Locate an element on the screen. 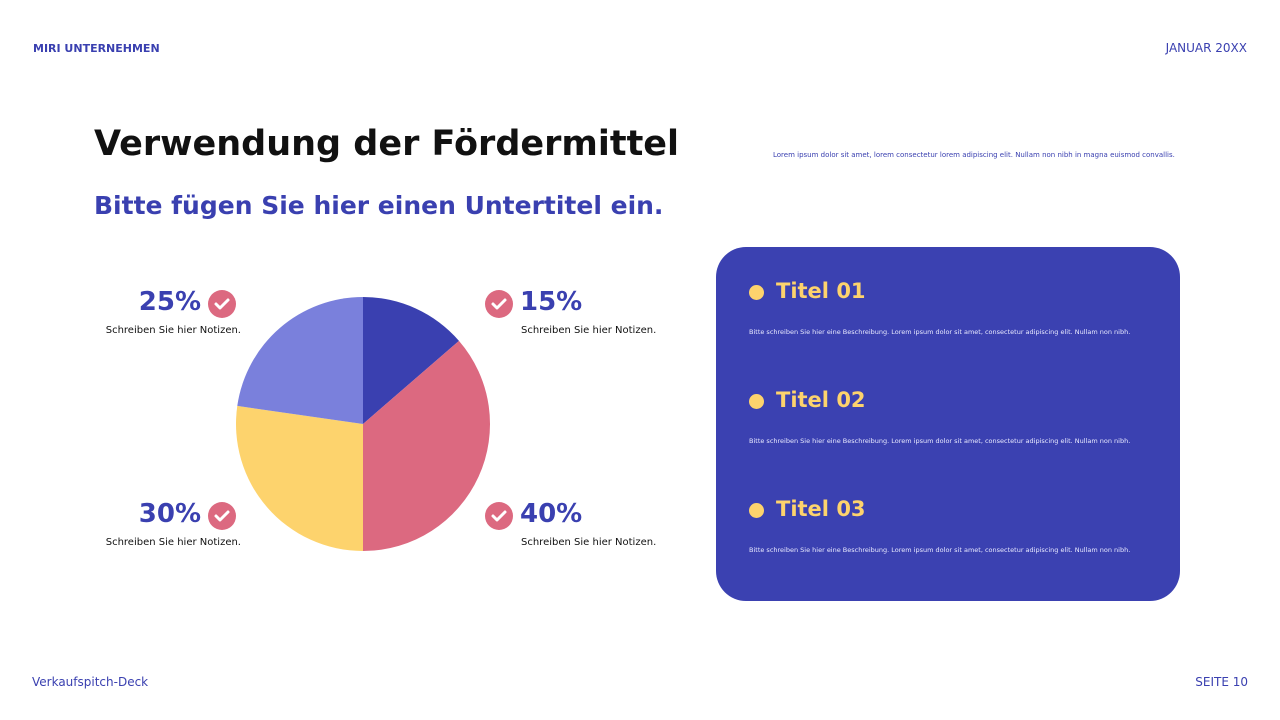 This screenshot has width=1280, height=720. footer-page: SEITE 10 is located at coordinates (1221, 682).